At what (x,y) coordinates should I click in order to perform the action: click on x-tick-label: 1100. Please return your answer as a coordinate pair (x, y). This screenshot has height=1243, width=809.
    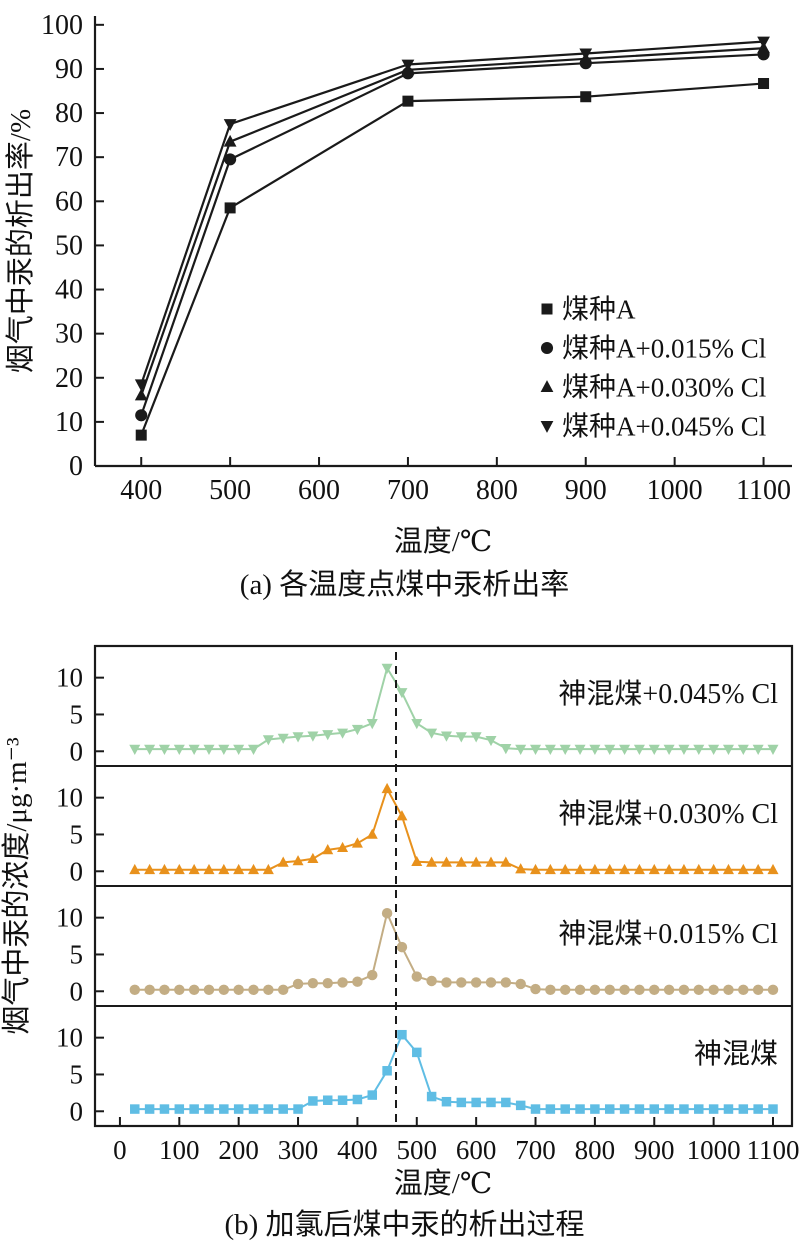
    Looking at the image, I should click on (773, 1150).